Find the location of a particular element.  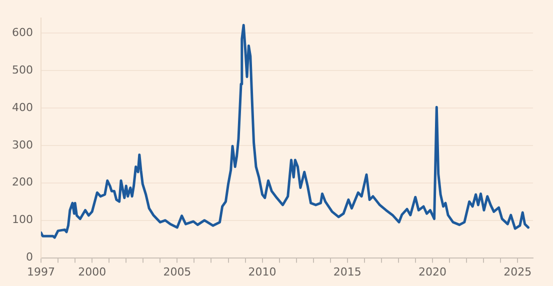

x-tick-label: 1997 is located at coordinates (40, 271).